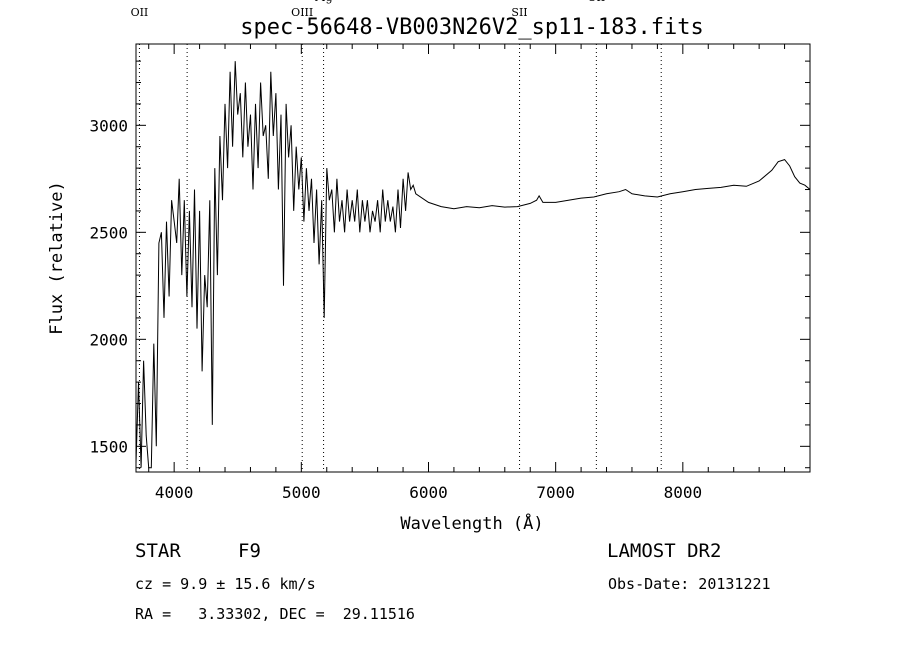 This screenshot has width=900, height=650. I want to click on x-tick-label: 6000, so click(428, 492).